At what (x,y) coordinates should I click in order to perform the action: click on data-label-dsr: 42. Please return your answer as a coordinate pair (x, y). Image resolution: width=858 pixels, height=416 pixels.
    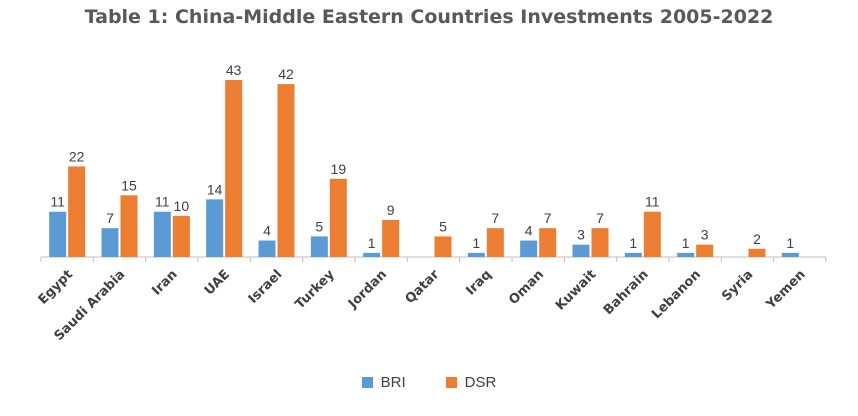
    Looking at the image, I should click on (286, 74).